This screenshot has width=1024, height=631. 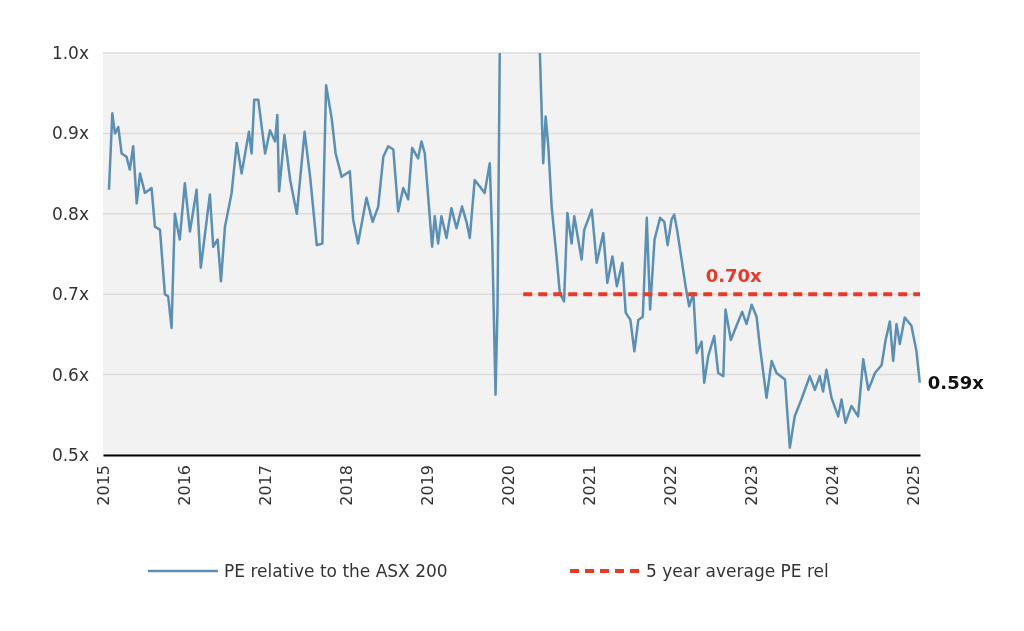 I want to click on x-tick-label: 2017, so click(x=266, y=485).